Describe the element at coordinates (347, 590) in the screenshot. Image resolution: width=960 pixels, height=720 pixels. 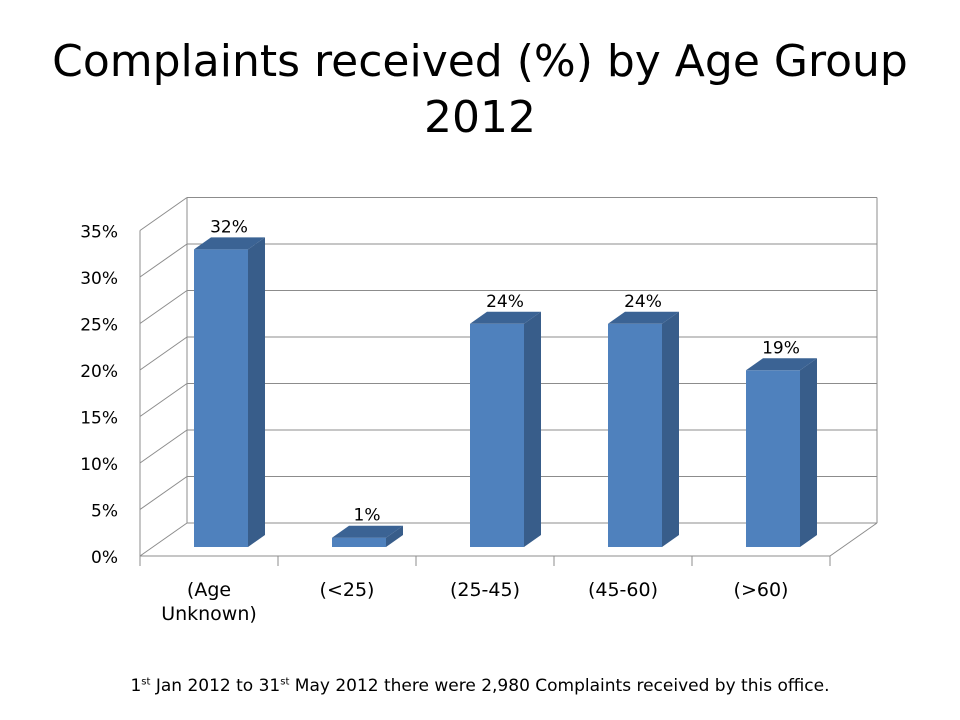
I see `x-tick-label: (<25)` at that location.